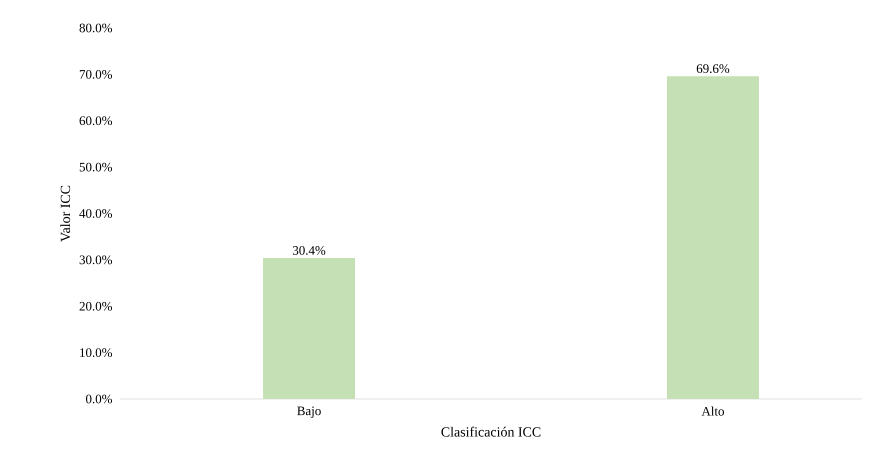 Image resolution: width=892 pixels, height=472 pixels. I want to click on data-label: 30.4%, so click(309, 250).